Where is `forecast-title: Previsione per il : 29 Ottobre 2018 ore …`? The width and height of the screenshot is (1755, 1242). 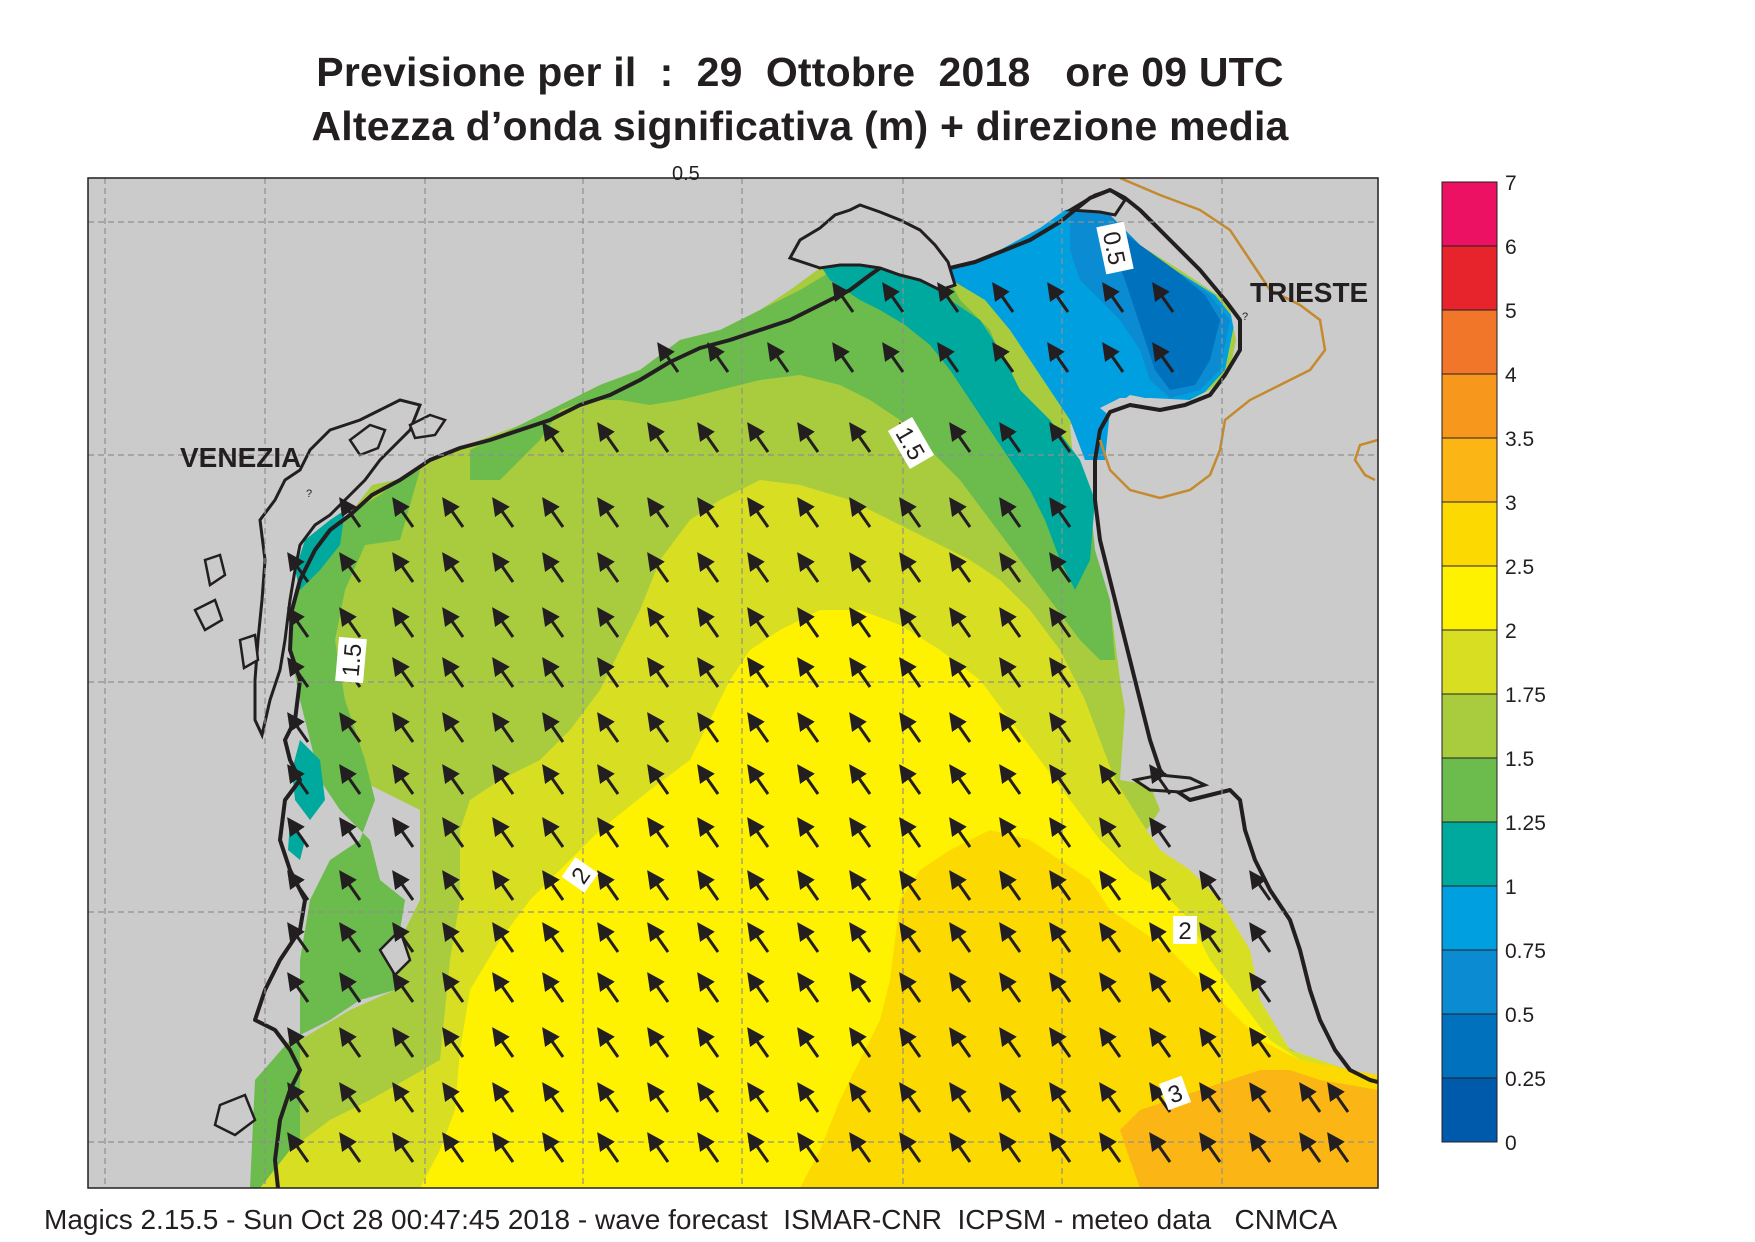 forecast-title: Previsione per il : 29 Ottobre 2018 ore … is located at coordinates (800, 72).